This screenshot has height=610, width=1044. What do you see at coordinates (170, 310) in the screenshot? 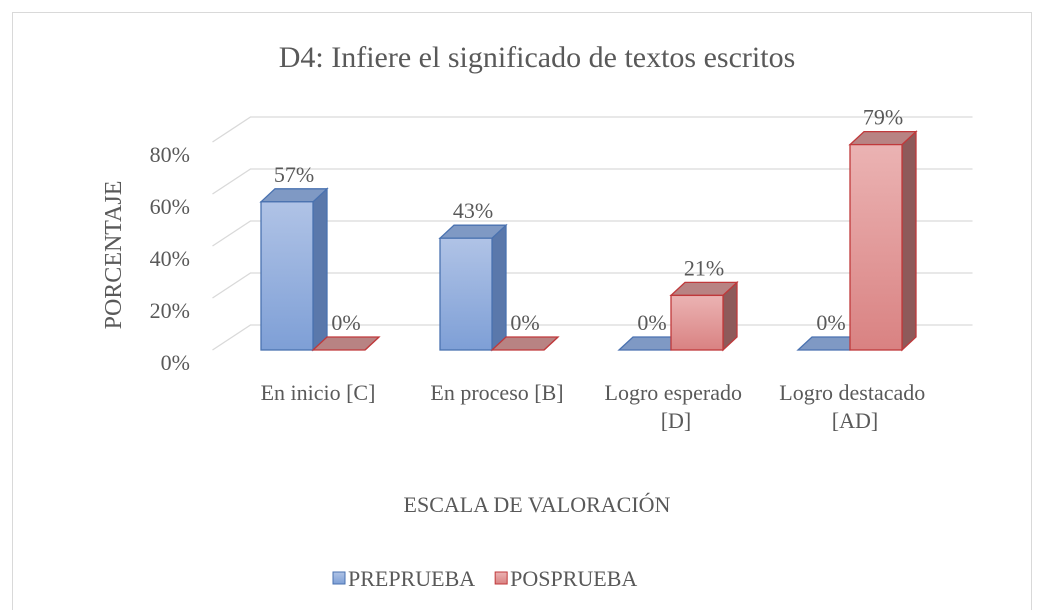
I see `y-tick-label: 20%` at bounding box center [170, 310].